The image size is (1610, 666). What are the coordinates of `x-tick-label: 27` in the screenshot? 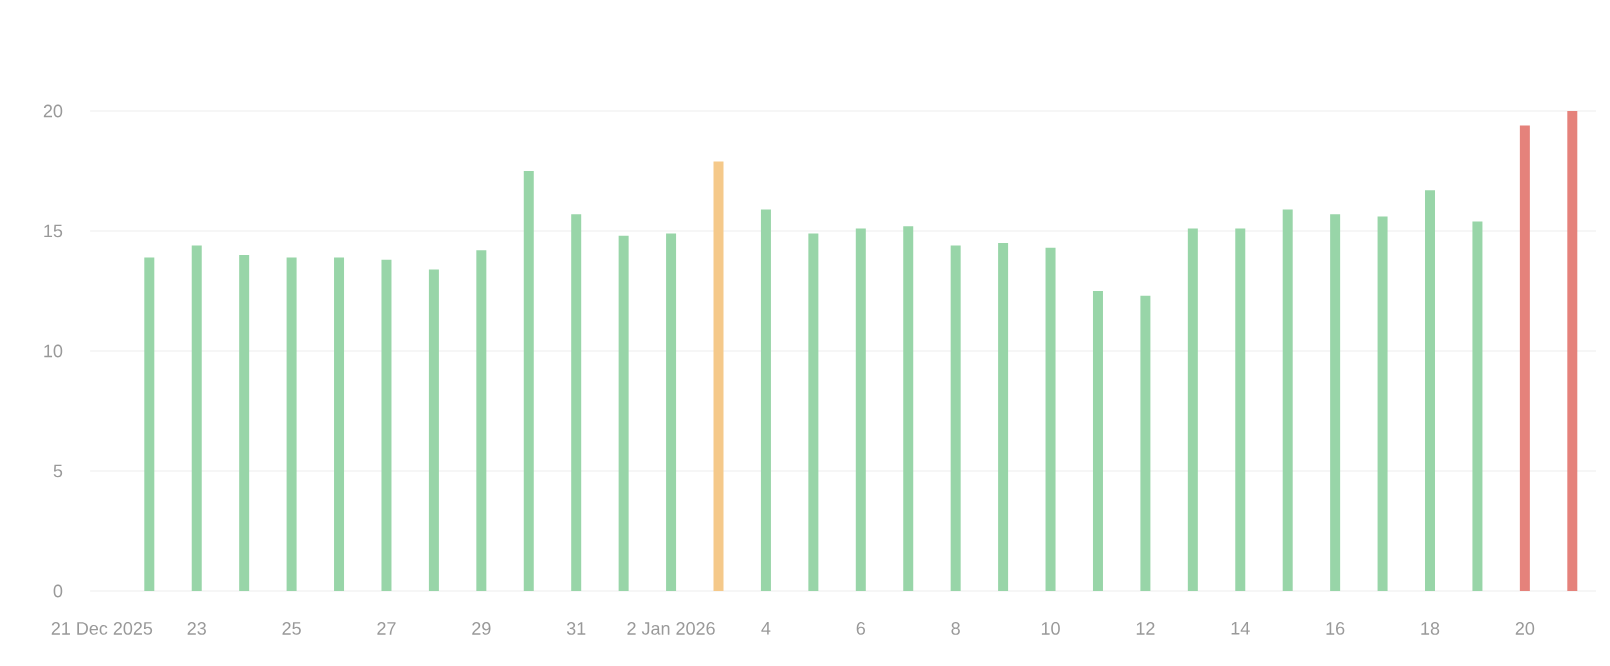 It's located at (386, 628).